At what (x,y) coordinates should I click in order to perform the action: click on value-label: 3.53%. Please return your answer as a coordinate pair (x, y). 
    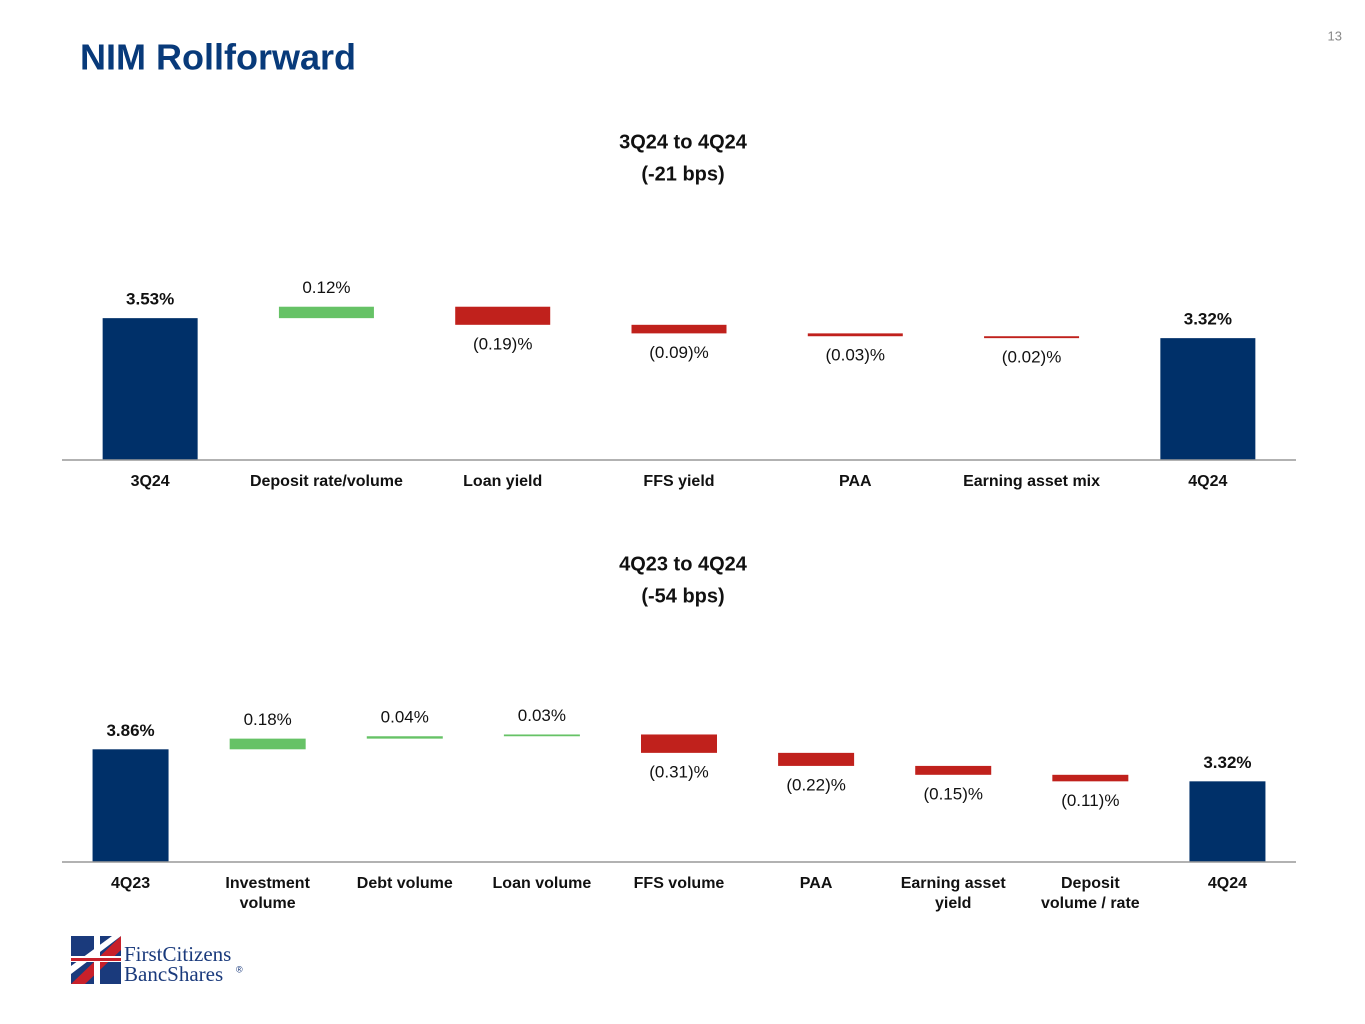
    Looking at the image, I should click on (150, 299).